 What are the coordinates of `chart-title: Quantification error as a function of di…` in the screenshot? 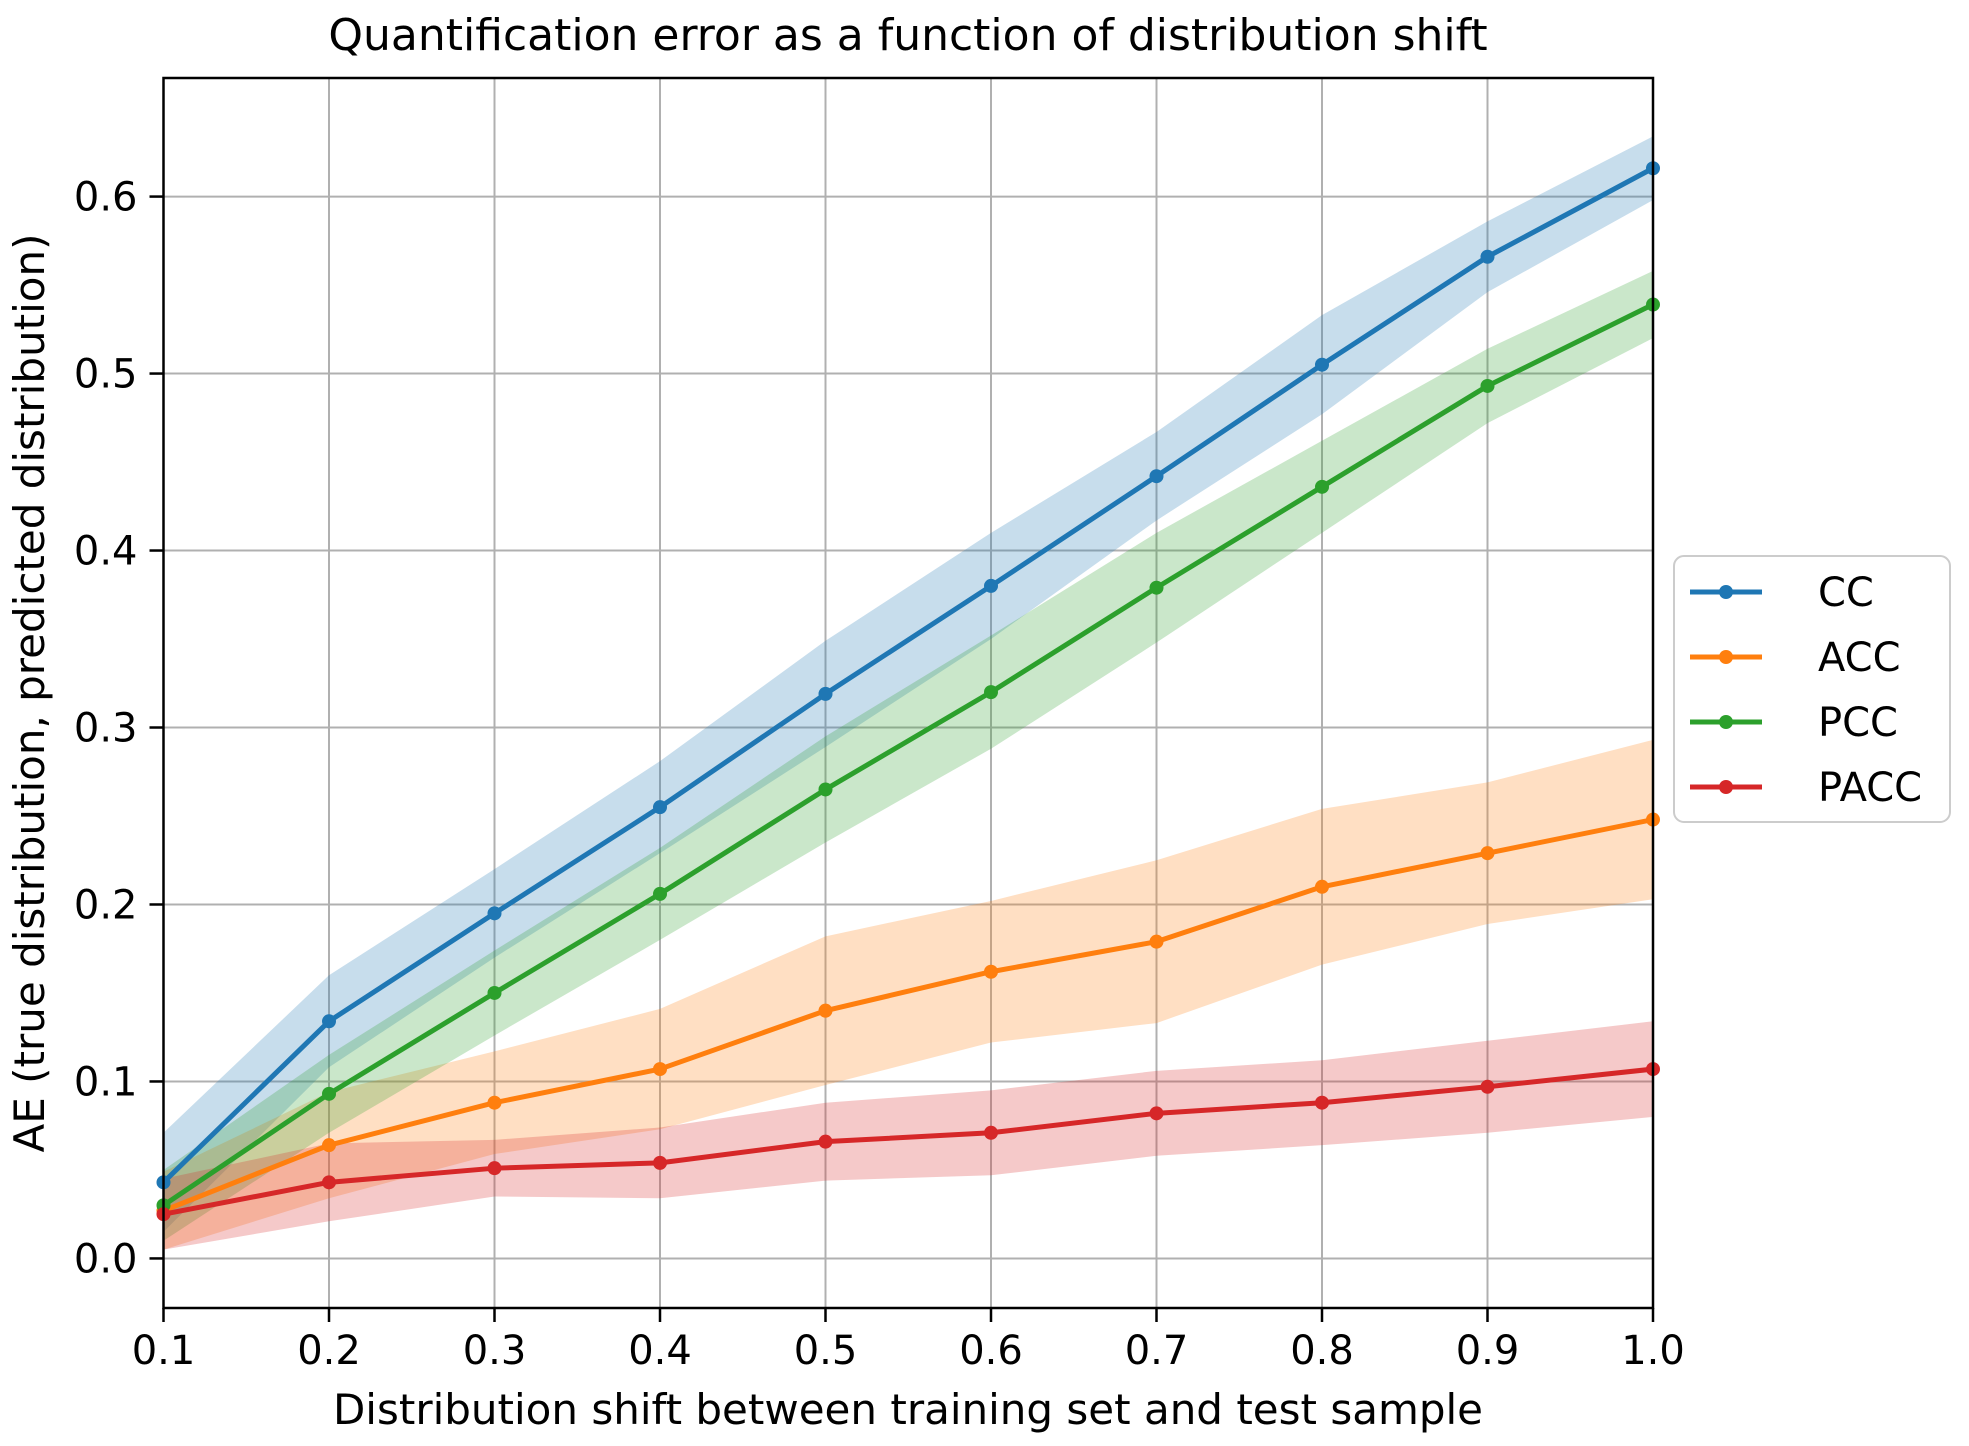 It's located at (907, 35).